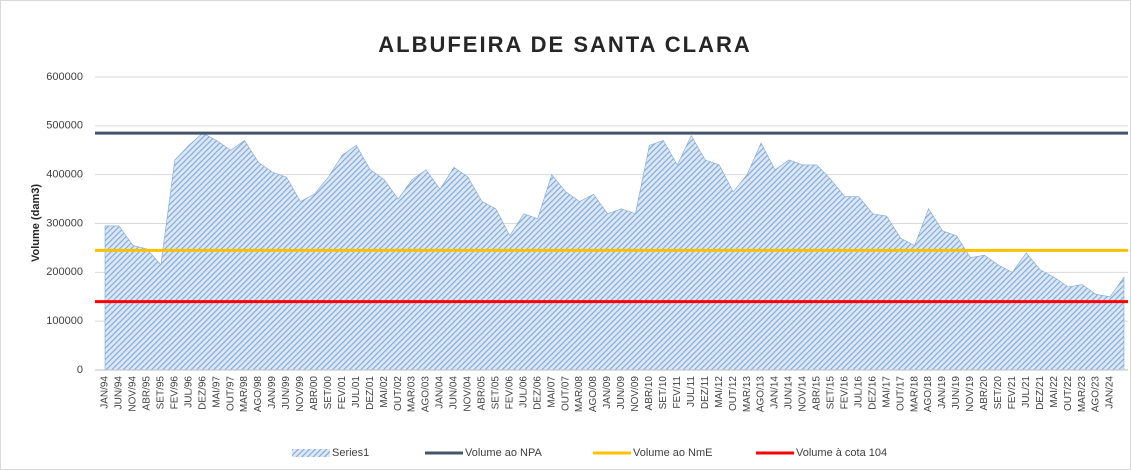  Describe the element at coordinates (1054, 392) in the screenshot. I see `x-tick-label: MAI/22` at that location.